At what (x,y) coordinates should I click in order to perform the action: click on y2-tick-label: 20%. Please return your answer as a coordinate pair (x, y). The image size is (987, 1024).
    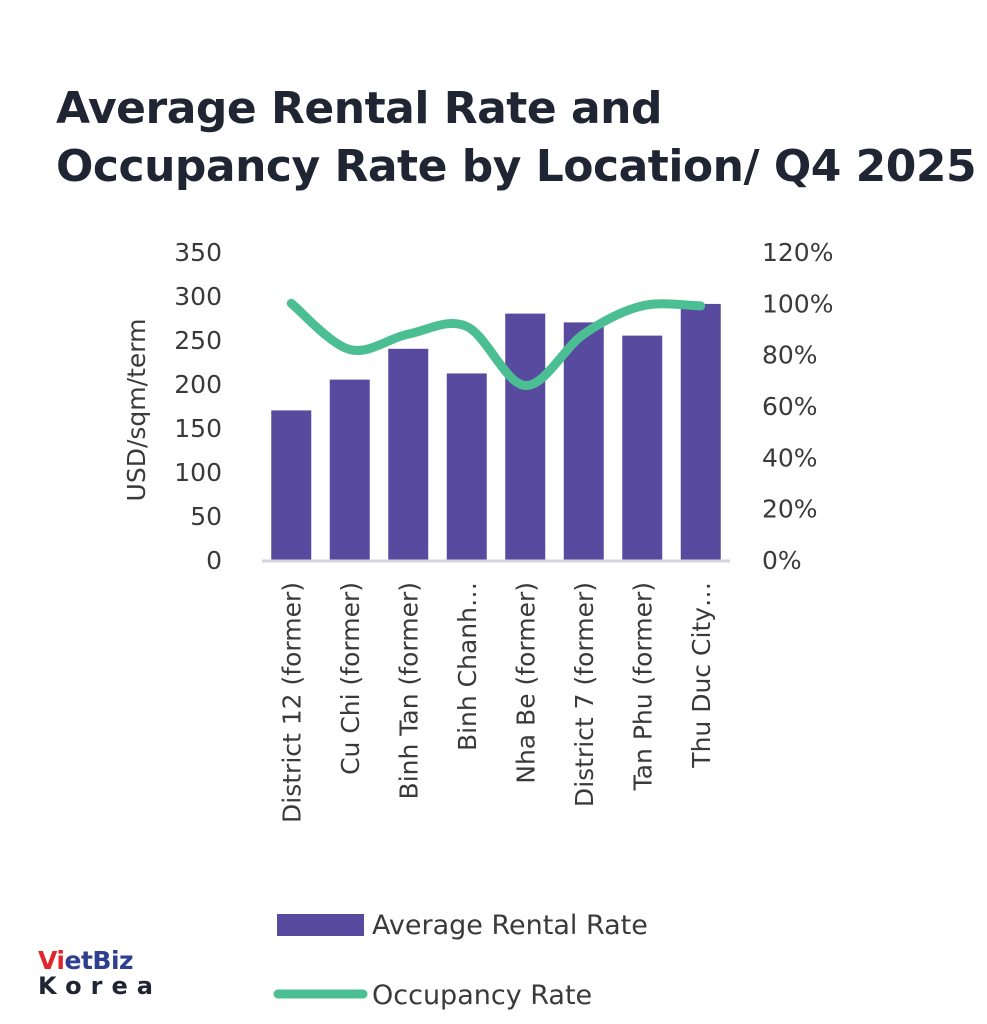
    Looking at the image, I should click on (790, 509).